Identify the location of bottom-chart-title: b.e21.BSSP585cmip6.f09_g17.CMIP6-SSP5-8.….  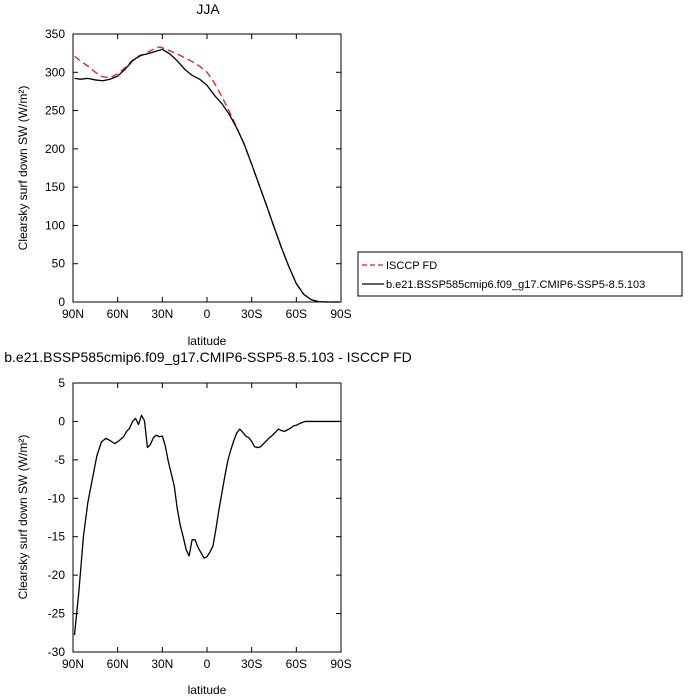
(208, 357).